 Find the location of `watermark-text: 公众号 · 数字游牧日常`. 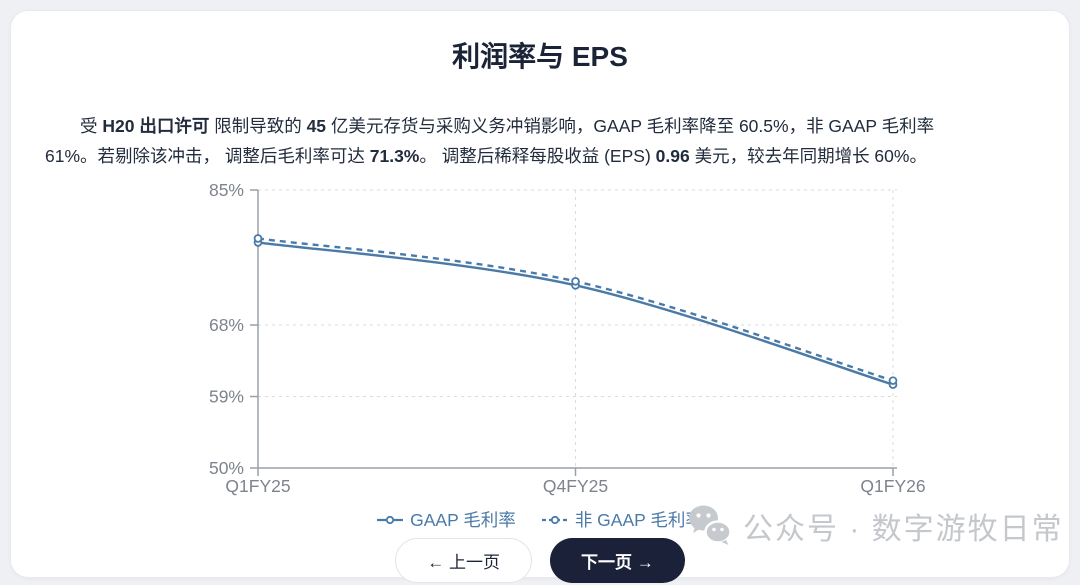

watermark-text: 公众号 · 数字游牧日常 is located at coordinates (903, 529).